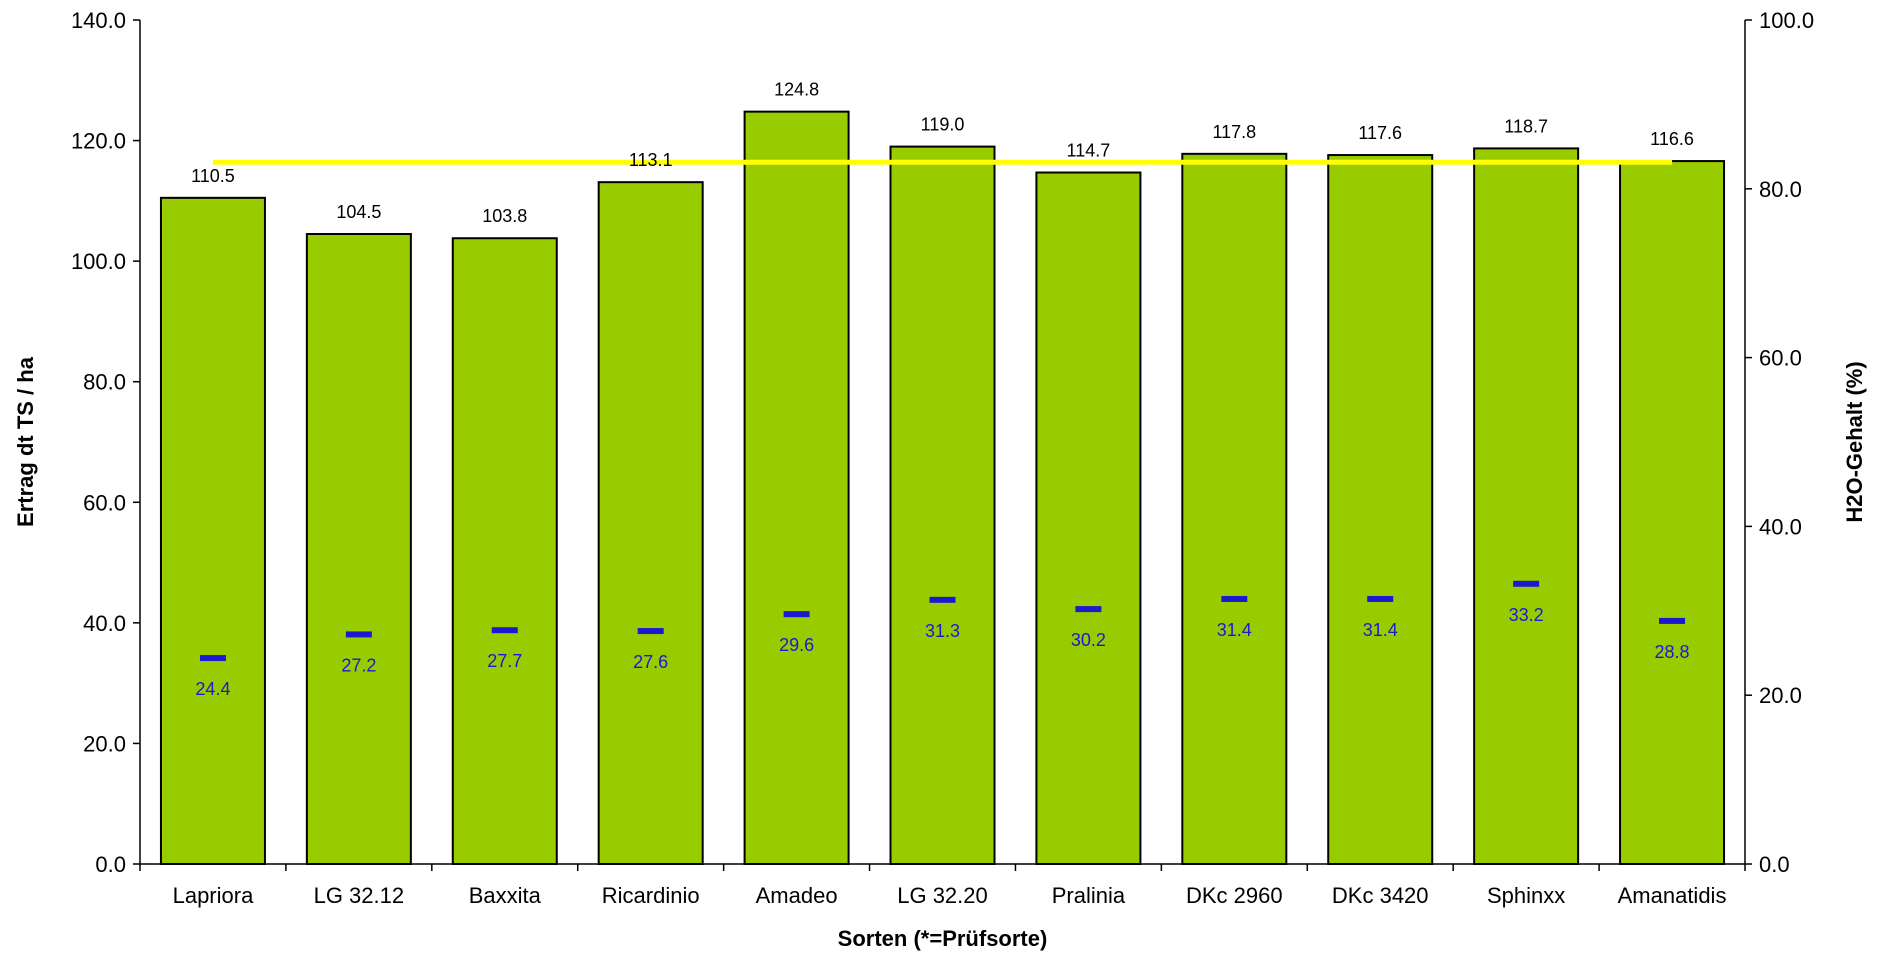  Describe the element at coordinates (942, 631) in the screenshot. I see `marker-value-label: 31.3` at that location.